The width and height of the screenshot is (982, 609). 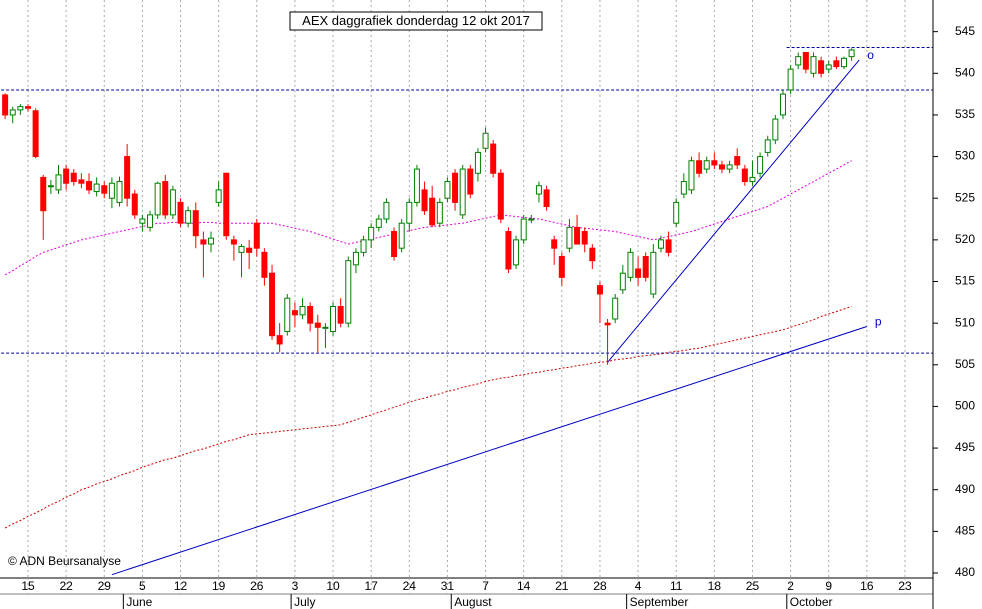 I want to click on month-label: September, so click(x=659, y=602).